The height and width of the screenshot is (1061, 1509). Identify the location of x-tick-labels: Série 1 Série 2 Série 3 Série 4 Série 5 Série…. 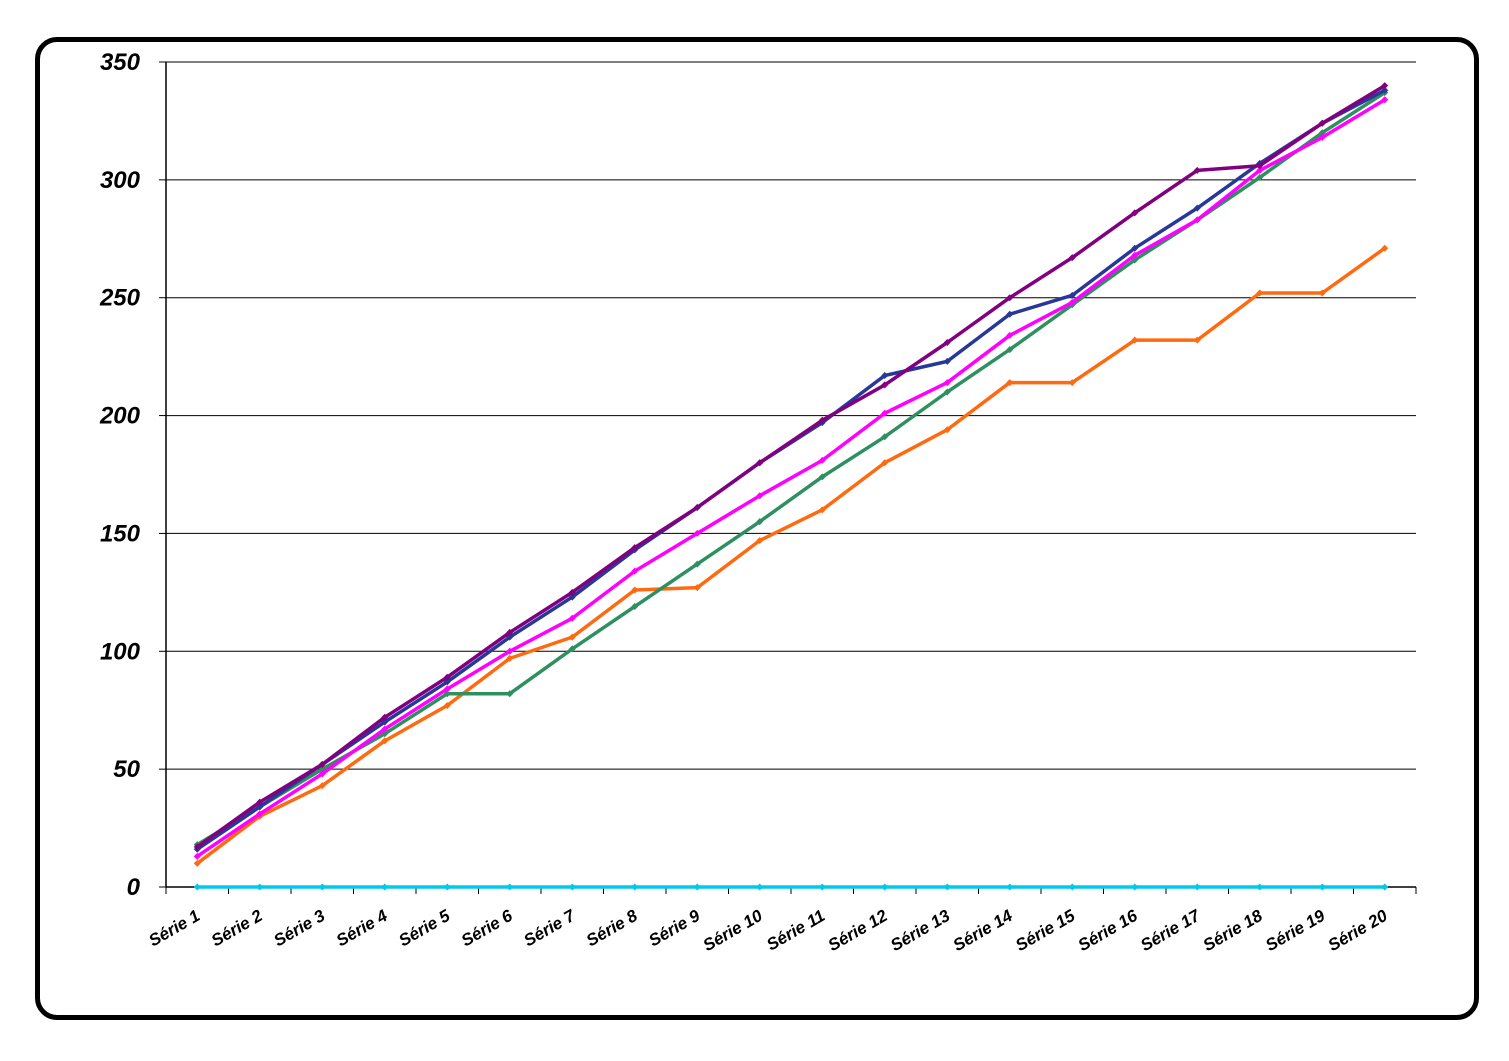
(768, 930).